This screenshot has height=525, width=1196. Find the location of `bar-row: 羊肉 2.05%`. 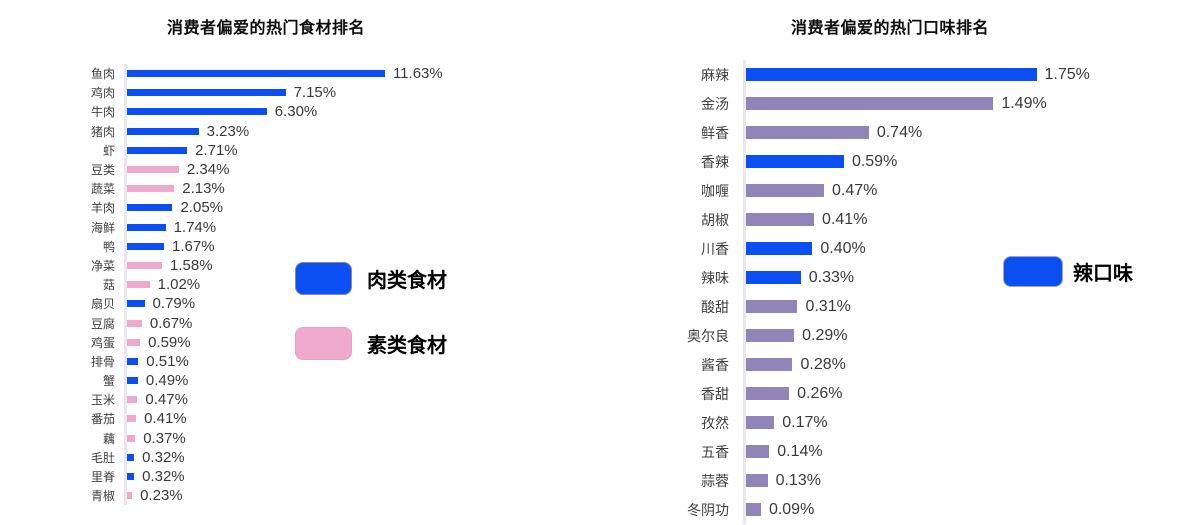

bar-row: 羊肉 2.05% is located at coordinates (302, 208).